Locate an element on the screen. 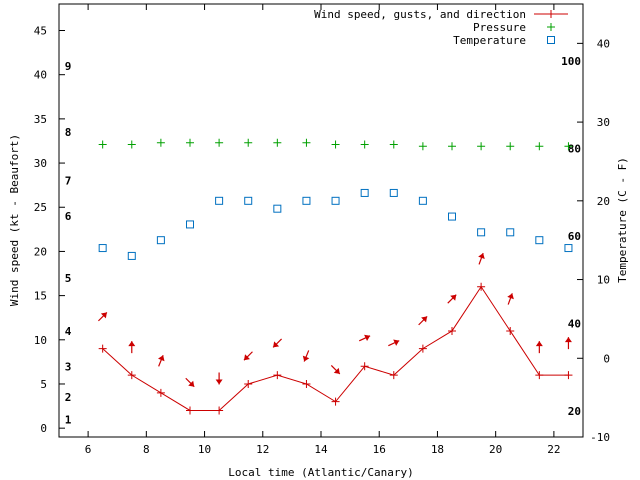 The image size is (640, 480). x-tick-label: 20 is located at coordinates (495, 449).